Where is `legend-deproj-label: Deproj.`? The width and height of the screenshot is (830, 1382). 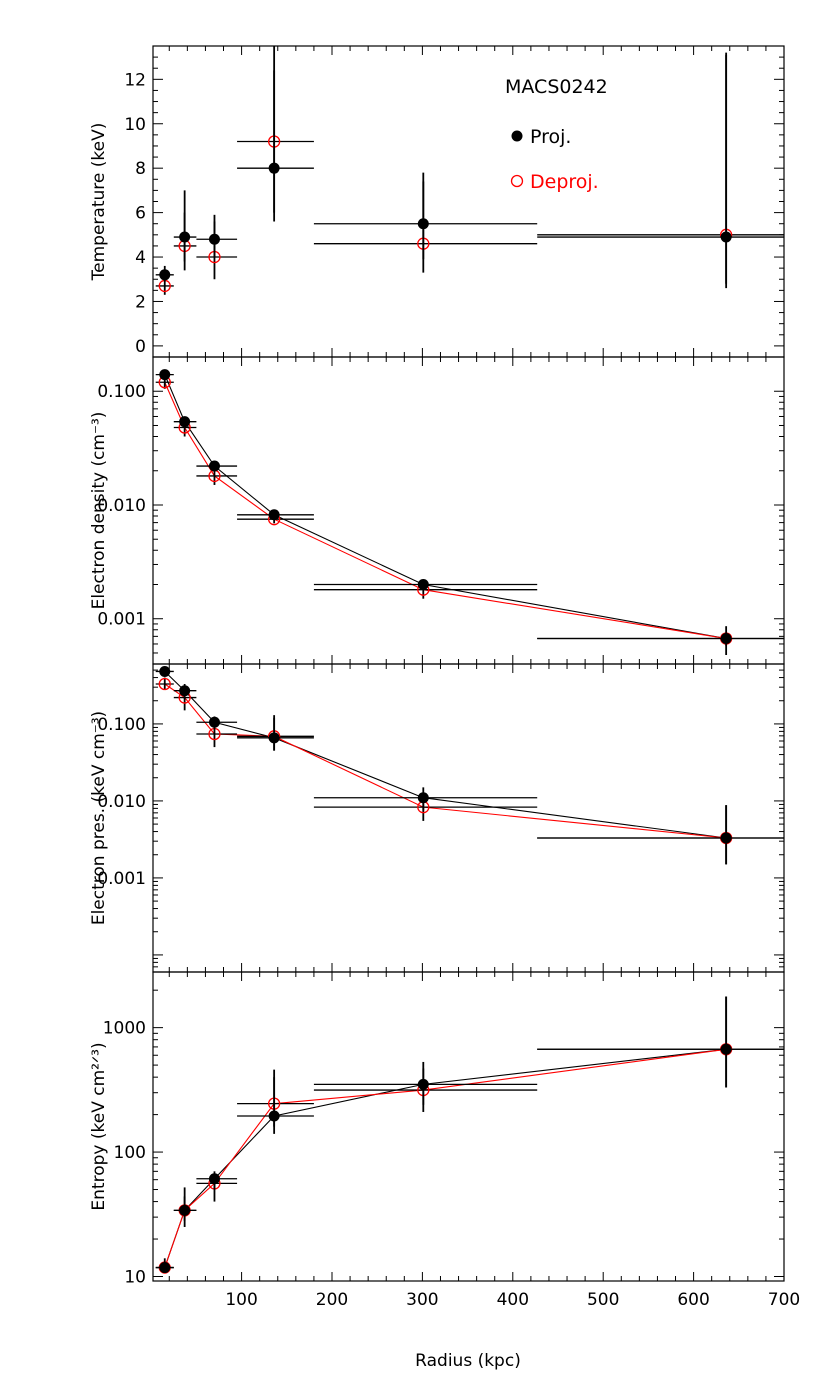 legend-deproj-label: Deproj. is located at coordinates (564, 182).